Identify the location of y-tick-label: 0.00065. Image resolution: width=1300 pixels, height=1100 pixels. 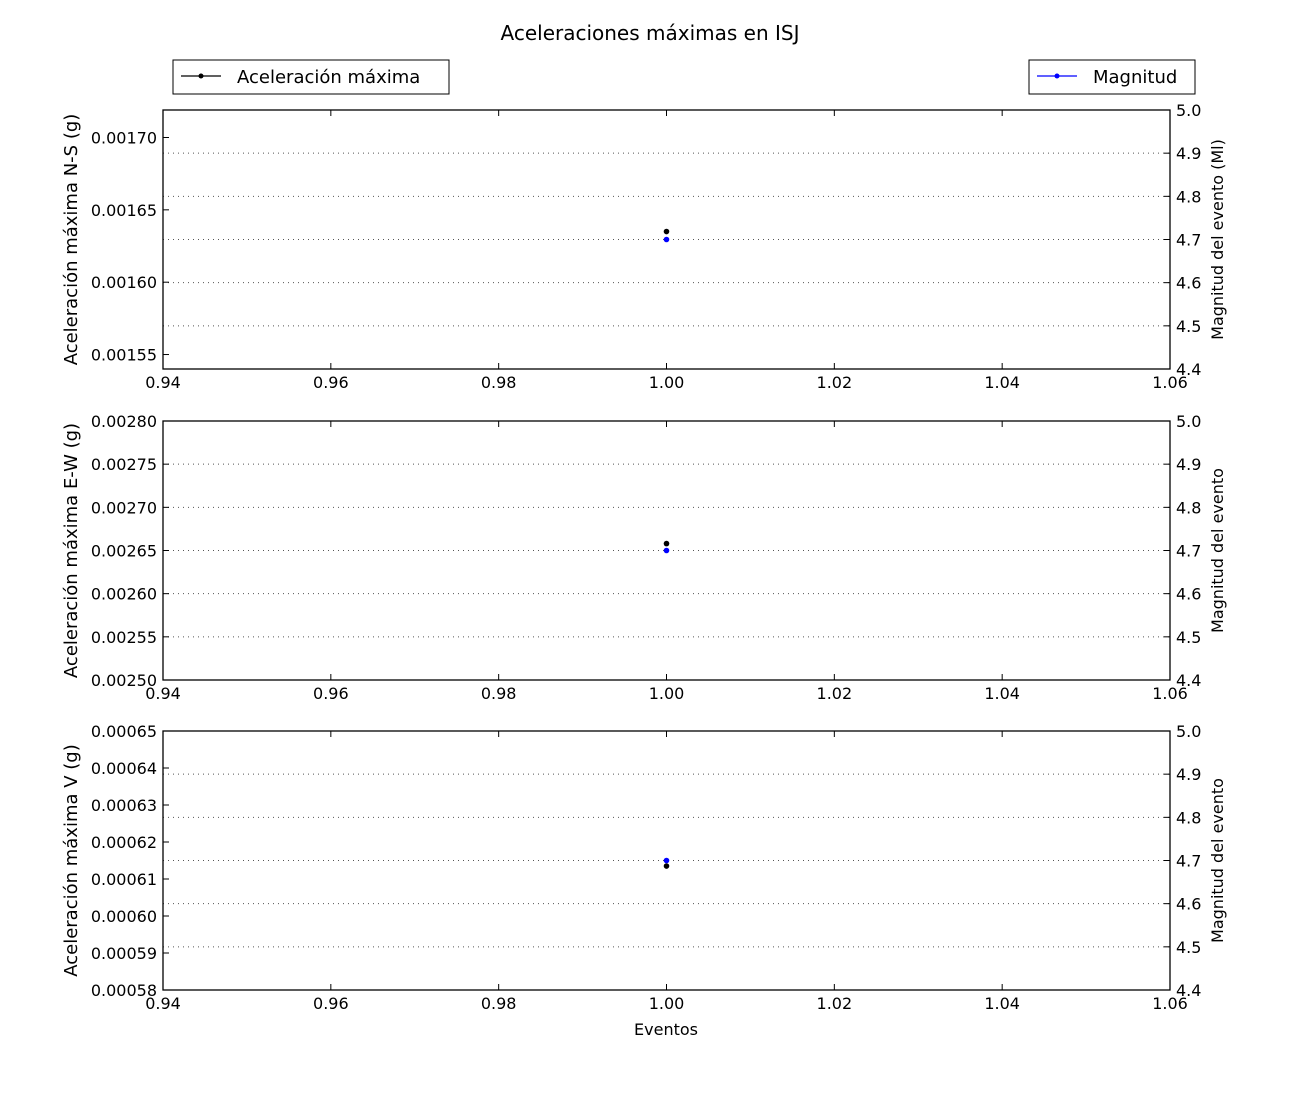
(124, 731).